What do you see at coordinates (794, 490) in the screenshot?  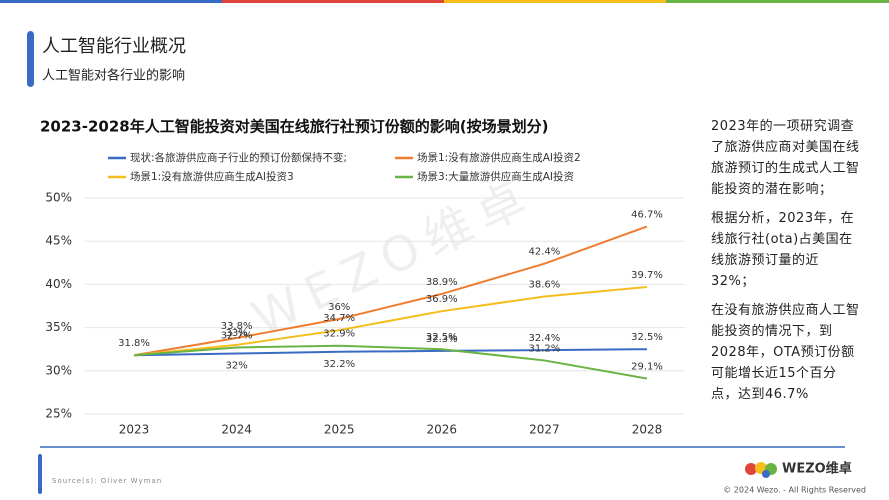 I see `copyright: © 2024 Wezo. - All Rights Reserved` at bounding box center [794, 490].